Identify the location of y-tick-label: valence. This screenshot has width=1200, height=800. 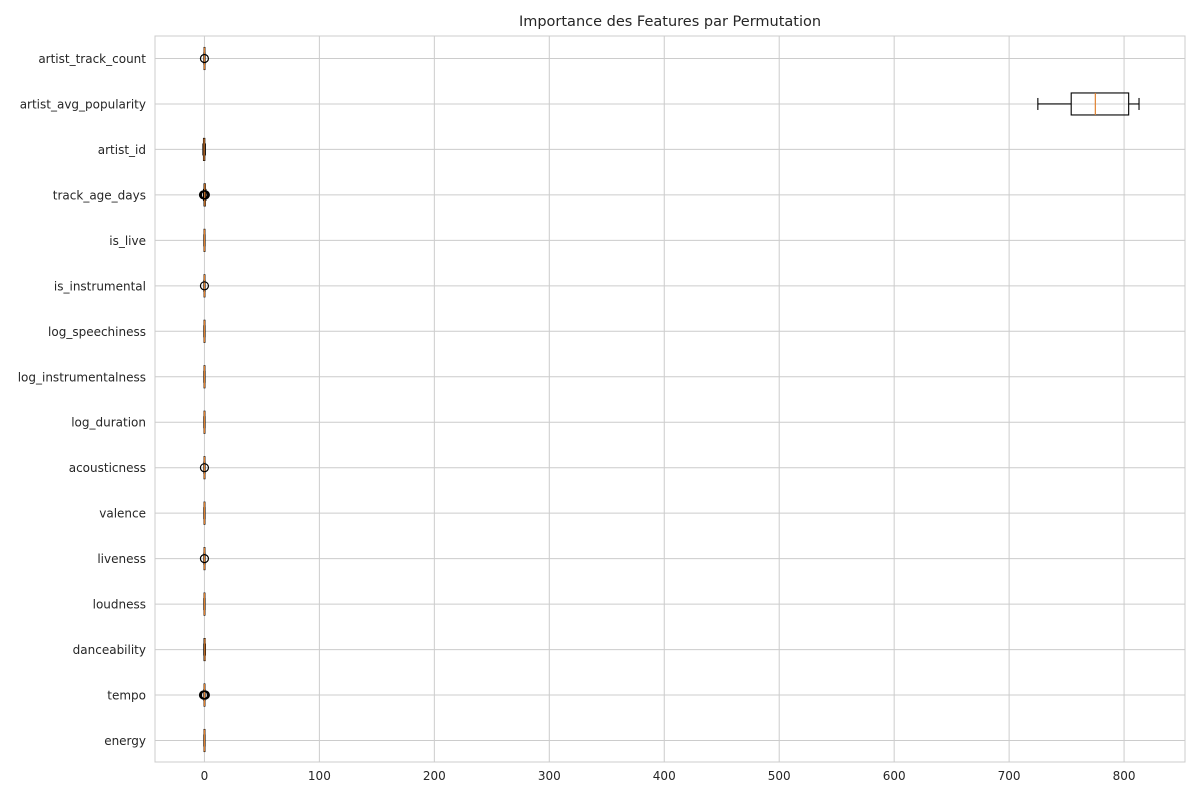
(122, 514).